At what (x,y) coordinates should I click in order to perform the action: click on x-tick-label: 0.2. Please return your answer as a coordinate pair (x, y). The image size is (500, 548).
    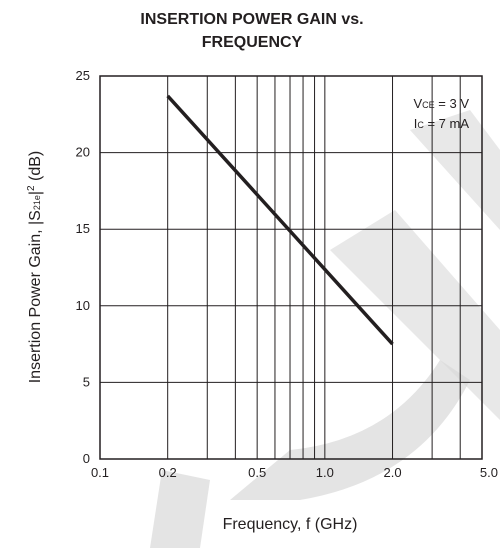
    Looking at the image, I should click on (168, 472).